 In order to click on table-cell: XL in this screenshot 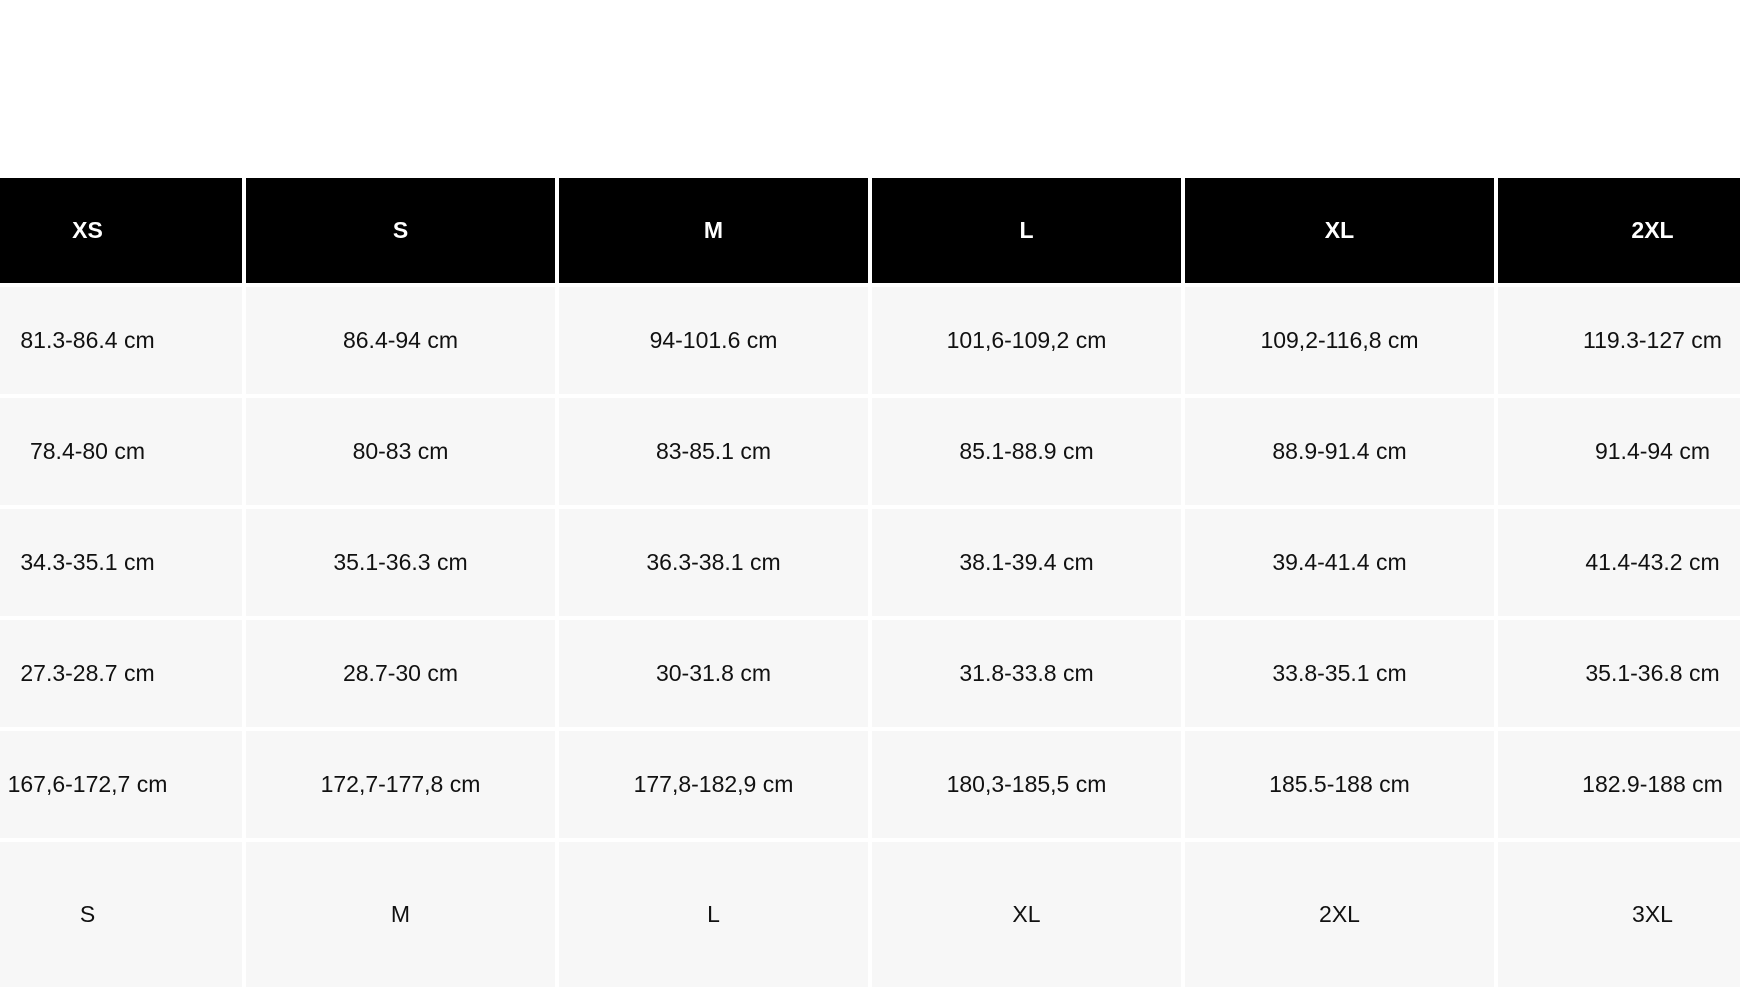, I will do `click(1026, 914)`.